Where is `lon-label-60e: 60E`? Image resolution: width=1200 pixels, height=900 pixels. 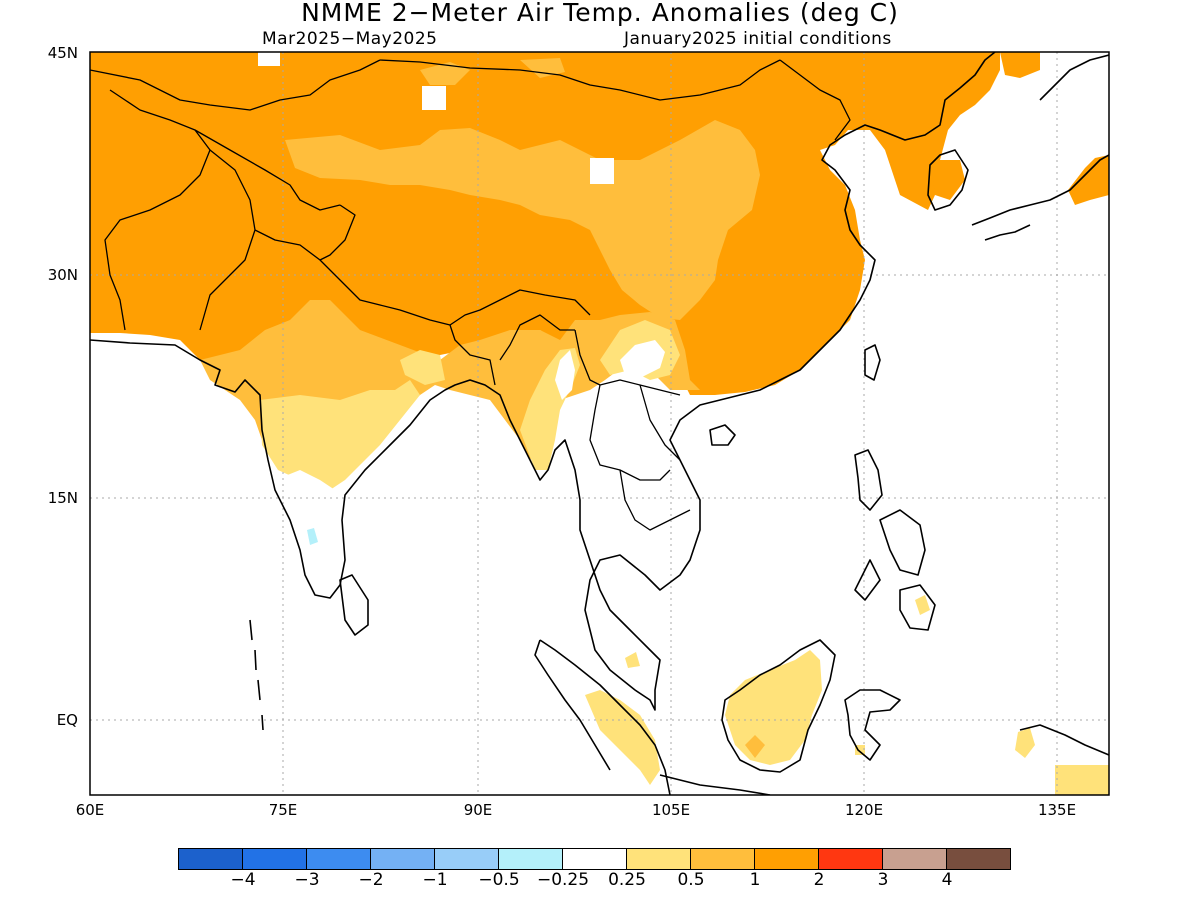 lon-label-60e: 60E is located at coordinates (90, 810).